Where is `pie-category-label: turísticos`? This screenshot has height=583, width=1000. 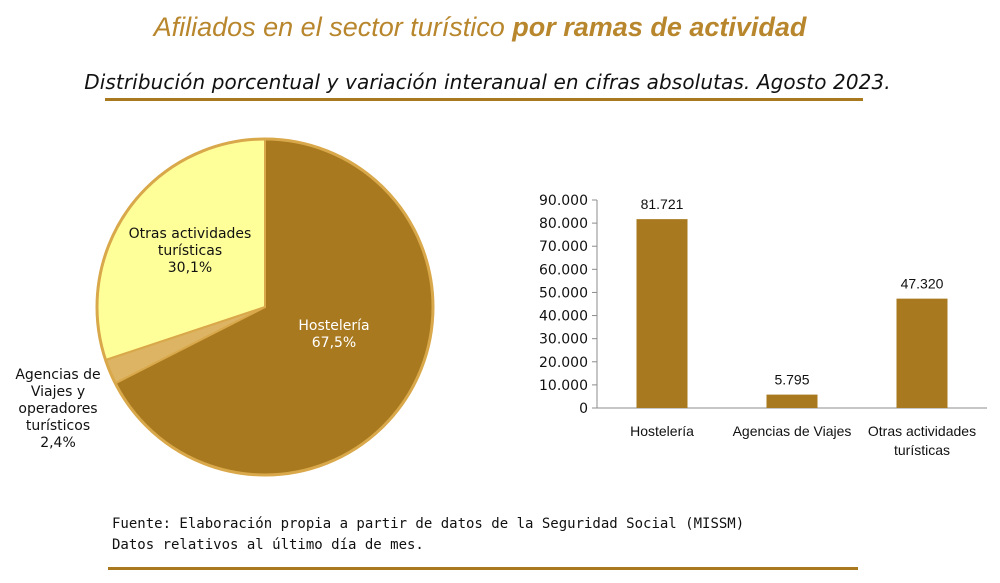 pie-category-label: turísticos is located at coordinates (58, 426).